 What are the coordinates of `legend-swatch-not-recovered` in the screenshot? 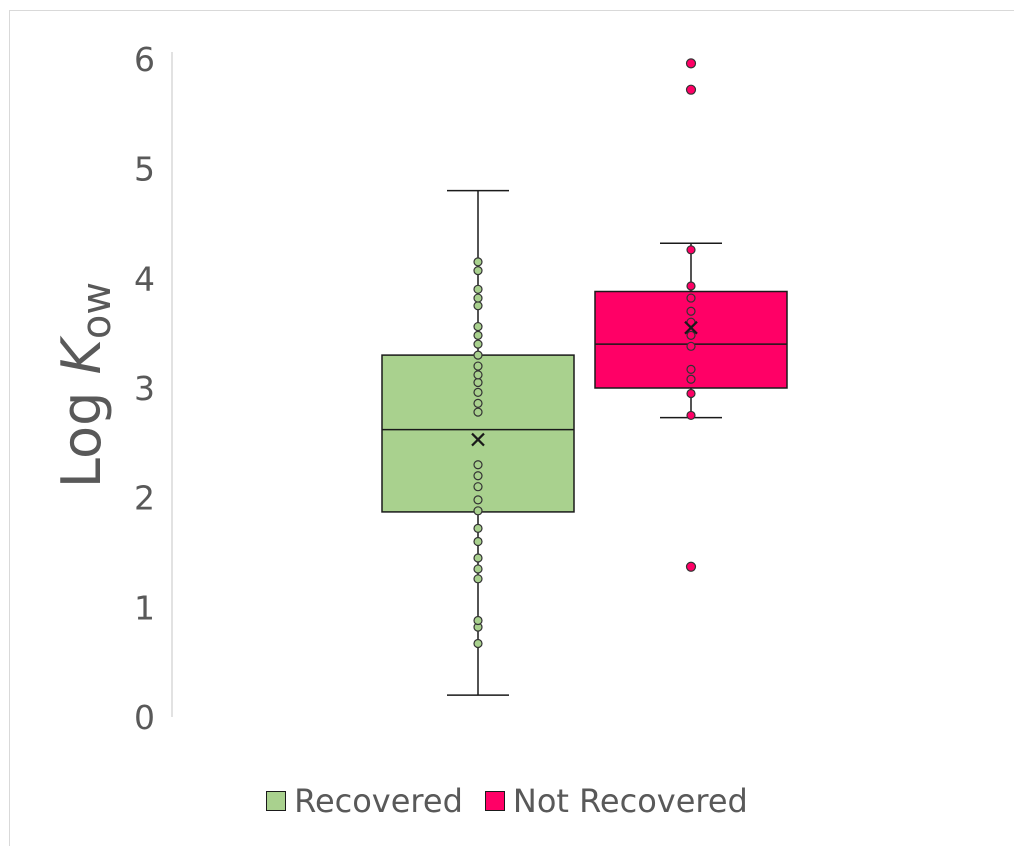 It's located at (494, 801).